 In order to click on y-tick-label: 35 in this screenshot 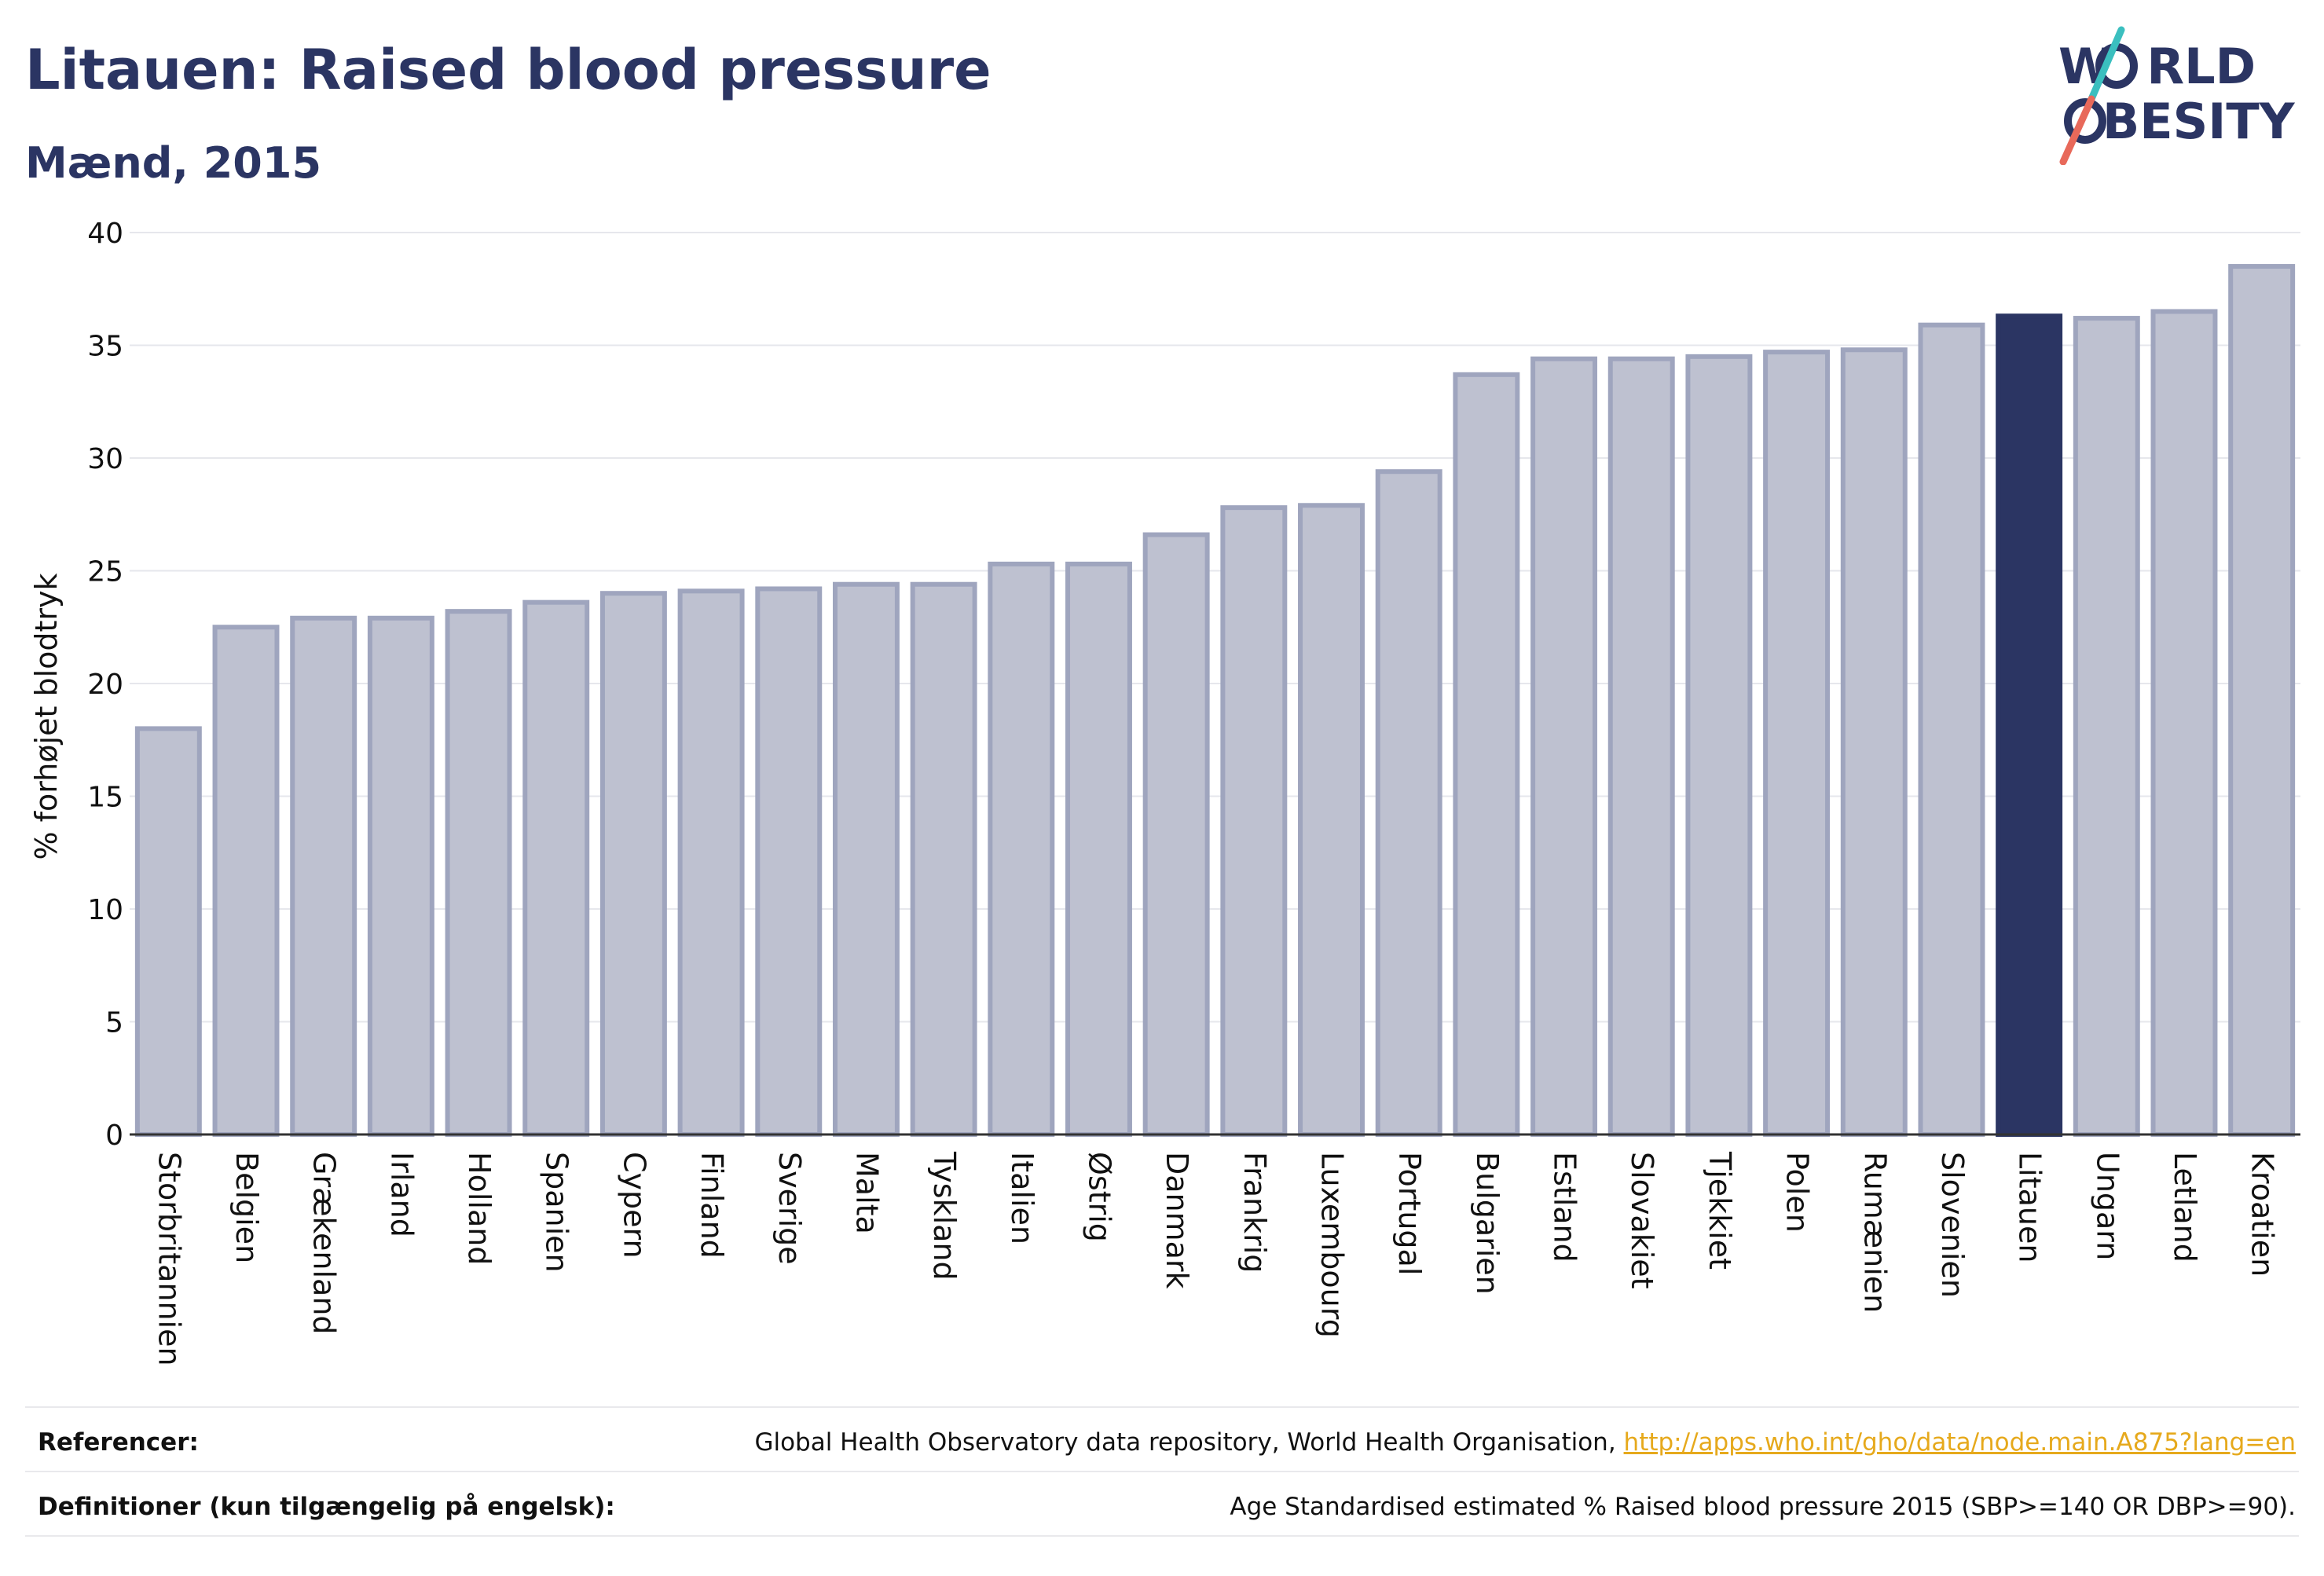, I will do `click(105, 347)`.